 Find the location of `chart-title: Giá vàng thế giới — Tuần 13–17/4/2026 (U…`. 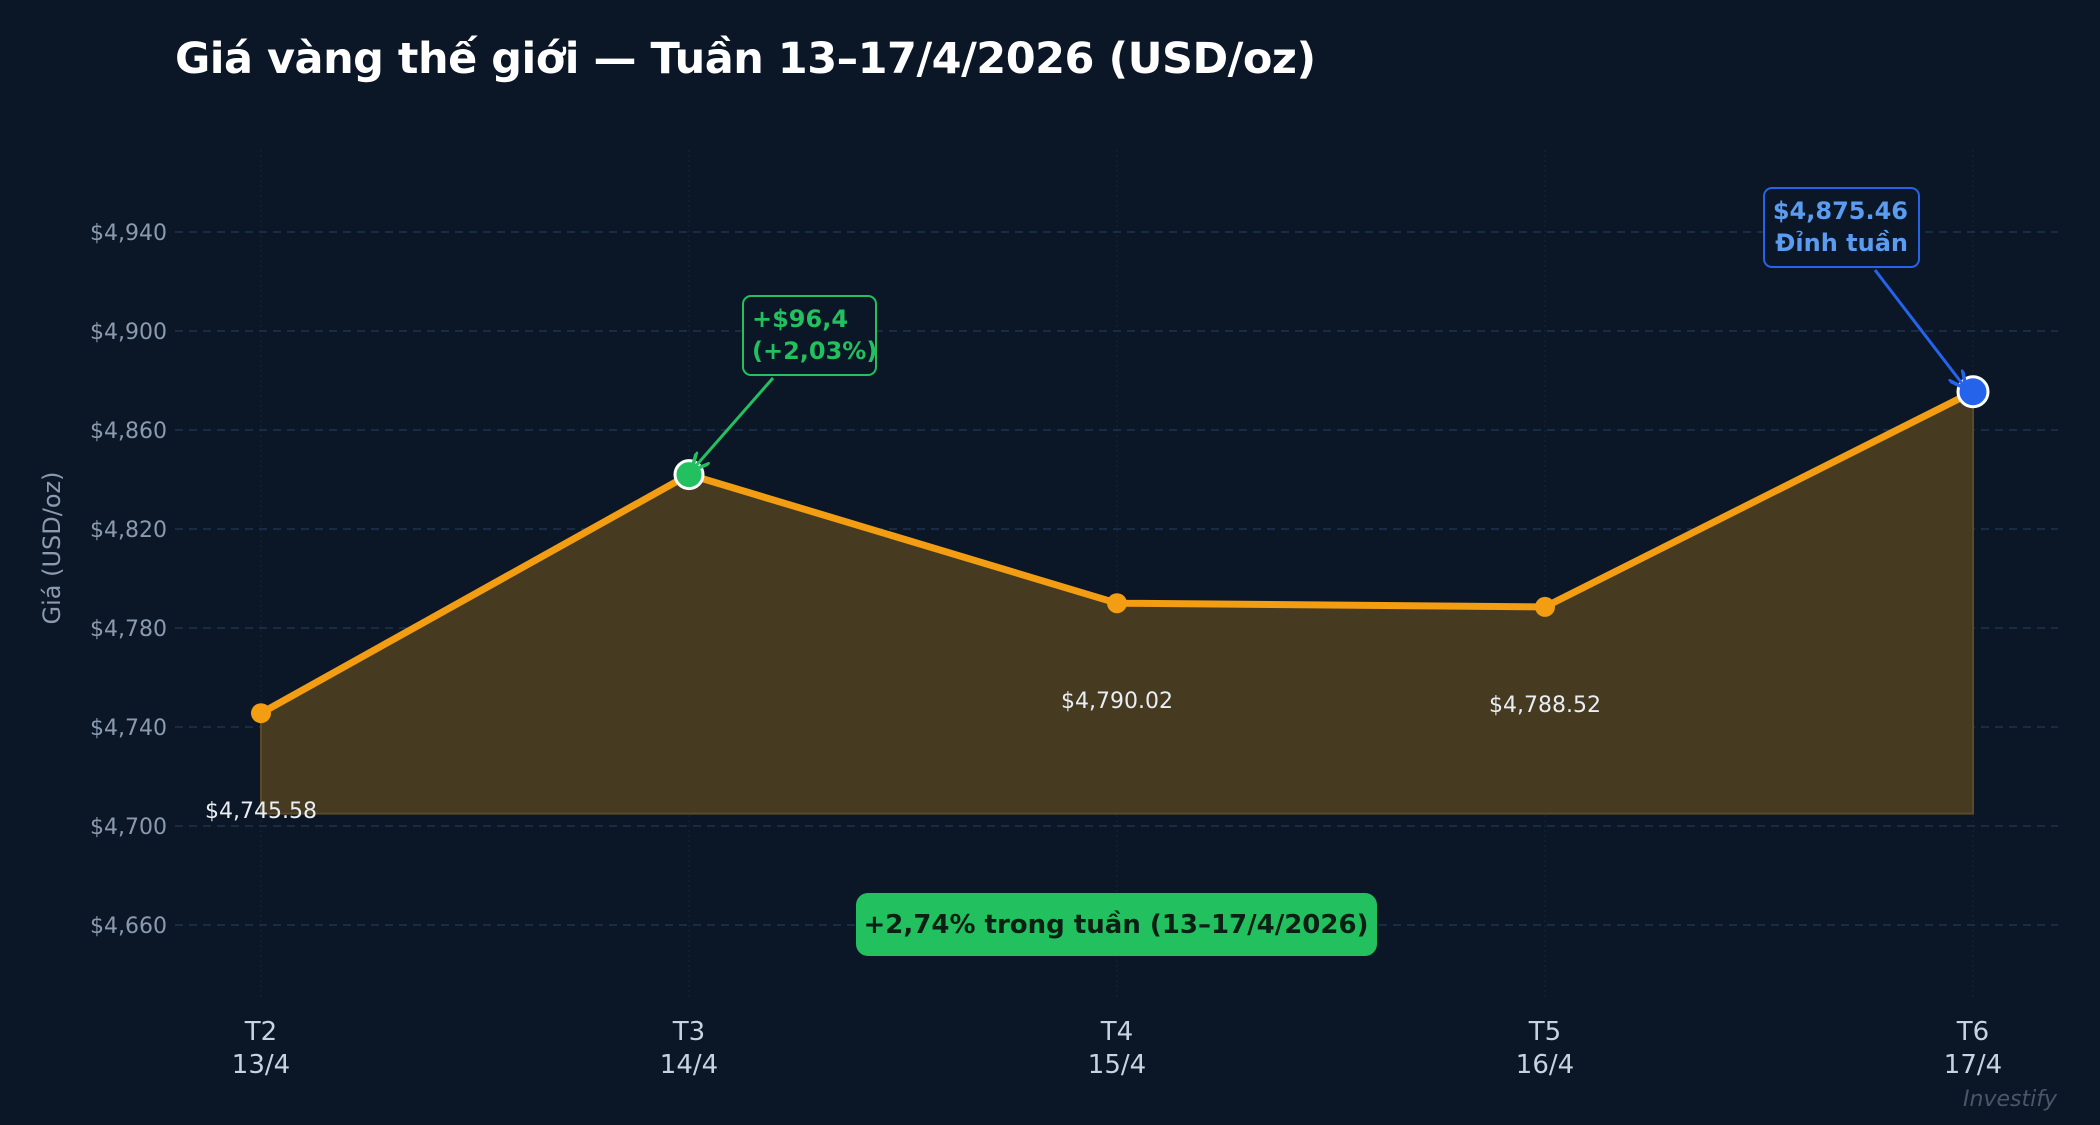

chart-title: Giá vàng thế giới — Tuần 13–17/4/2026 (U… is located at coordinates (745, 59).